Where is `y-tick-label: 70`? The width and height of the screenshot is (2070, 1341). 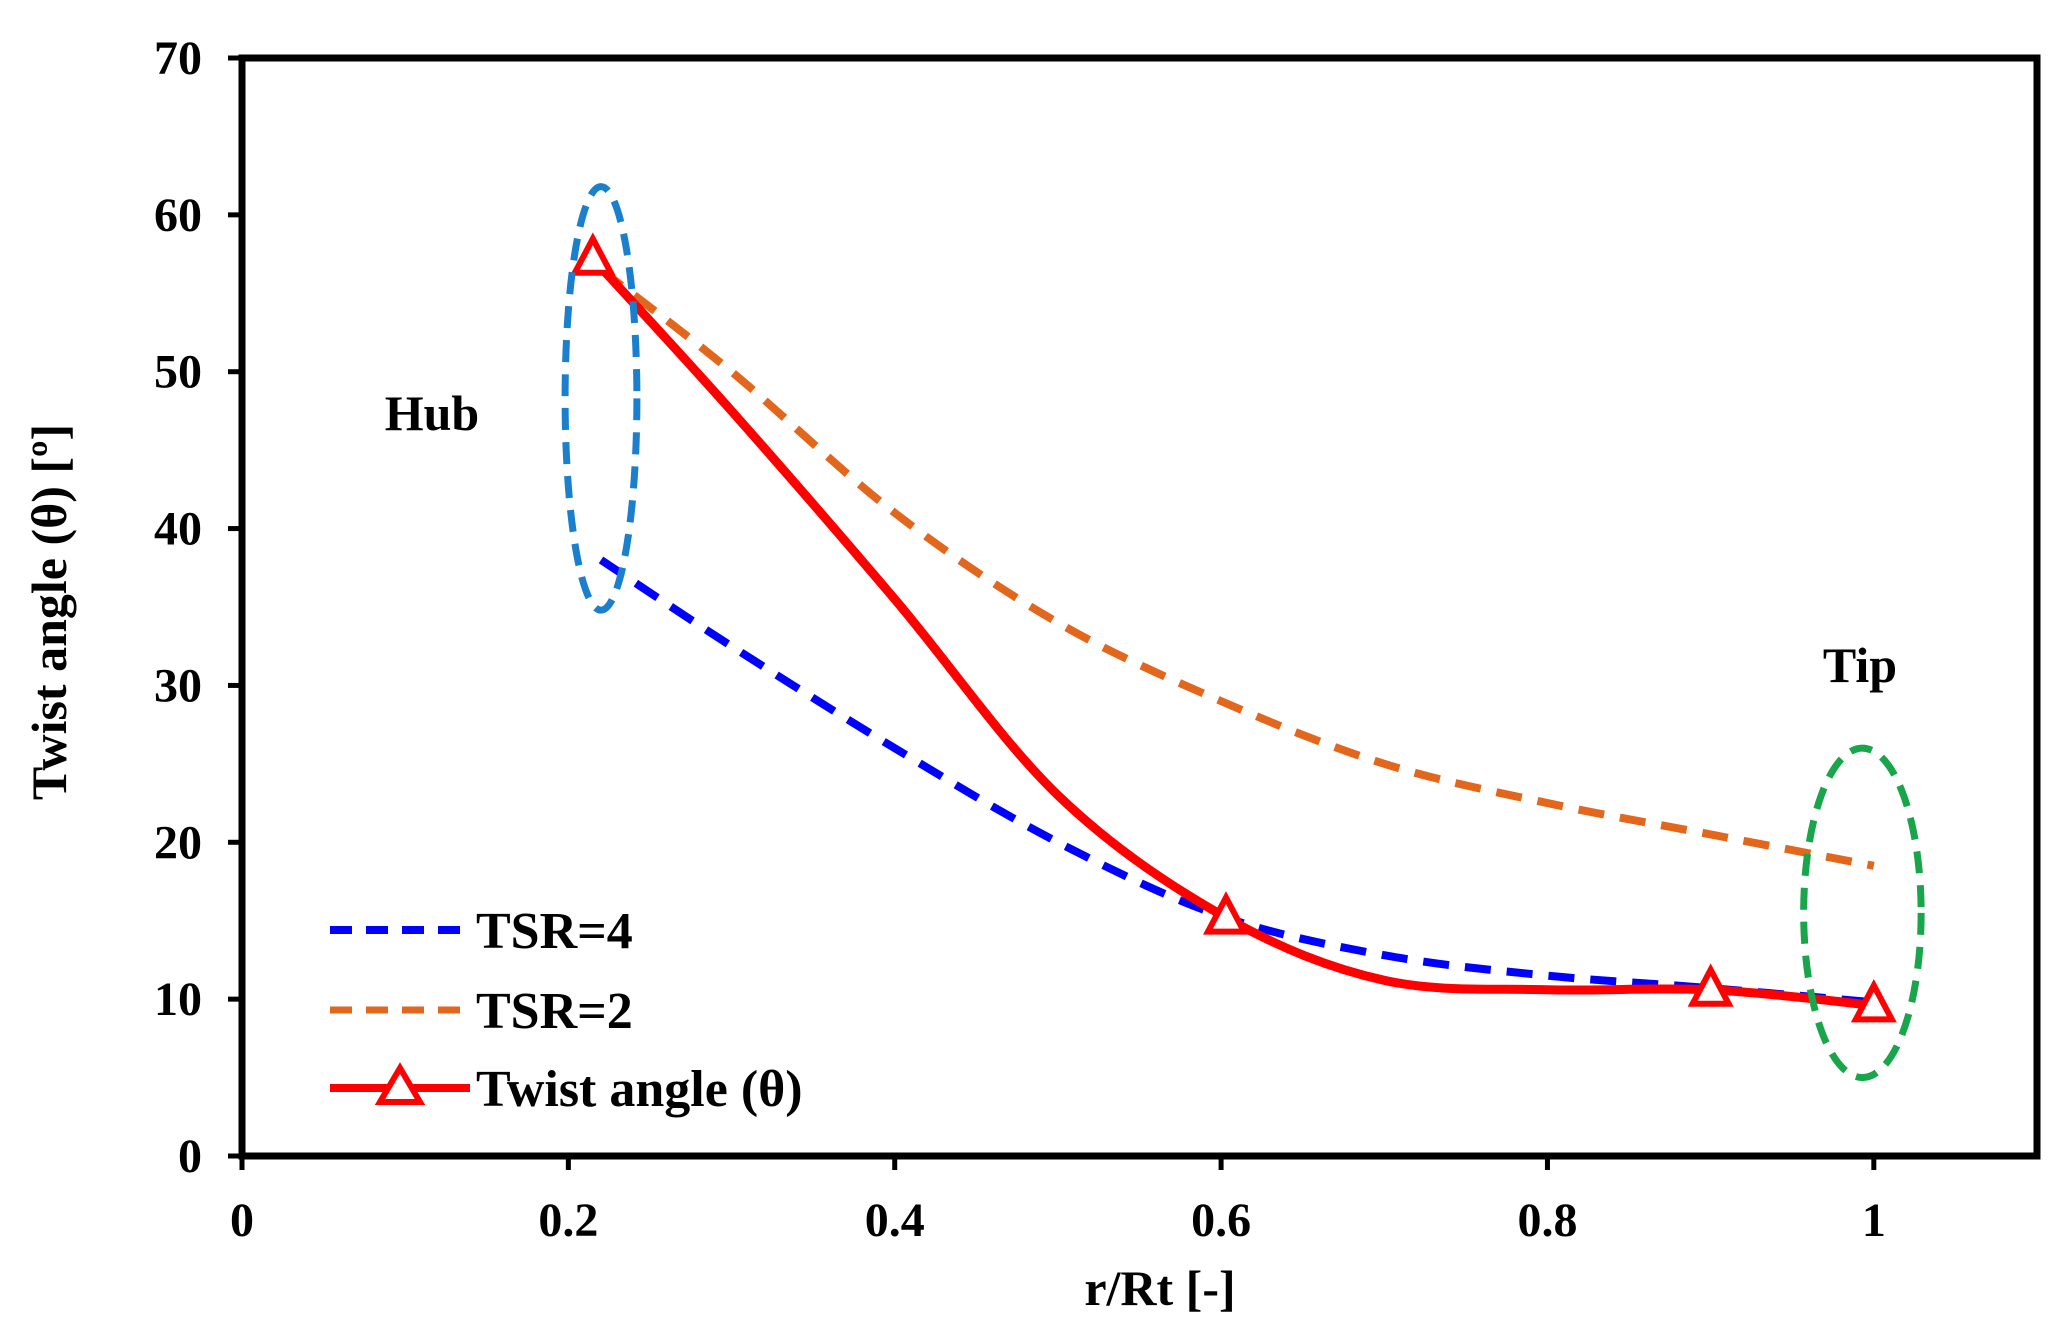 y-tick-label: 70 is located at coordinates (178, 58).